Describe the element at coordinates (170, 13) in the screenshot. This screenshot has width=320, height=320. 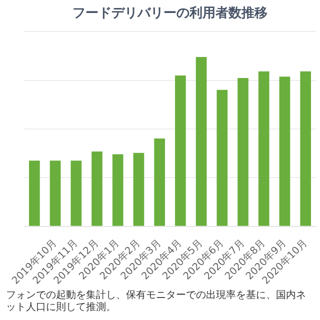
I see `chart-title: フードデリバリーの利用者数推移` at that location.